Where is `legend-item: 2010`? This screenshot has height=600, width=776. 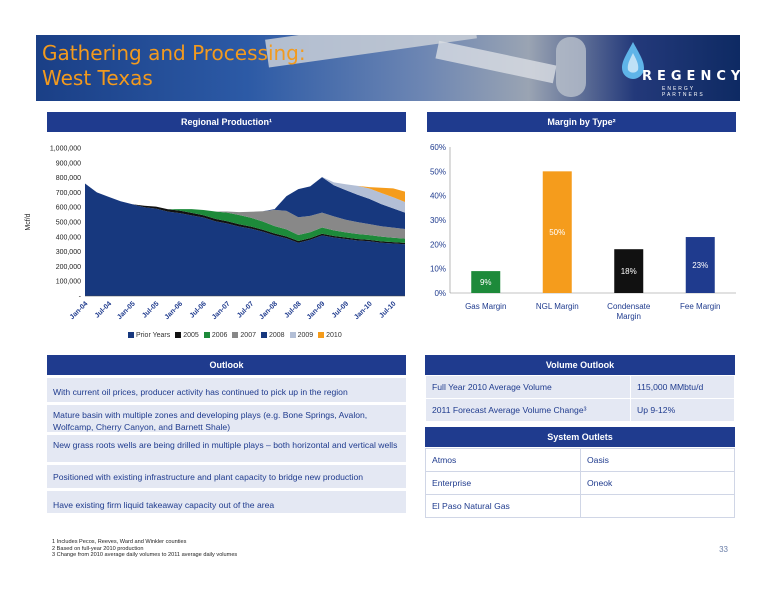 legend-item: 2010 is located at coordinates (330, 335).